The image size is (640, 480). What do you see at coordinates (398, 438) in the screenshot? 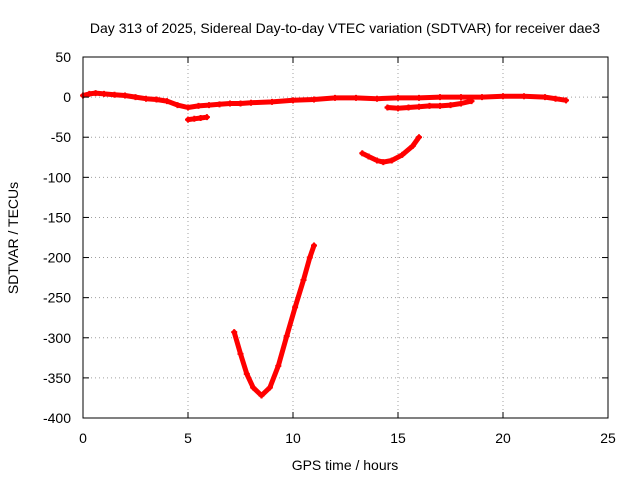
I see `x-tick-label: 15` at bounding box center [398, 438].